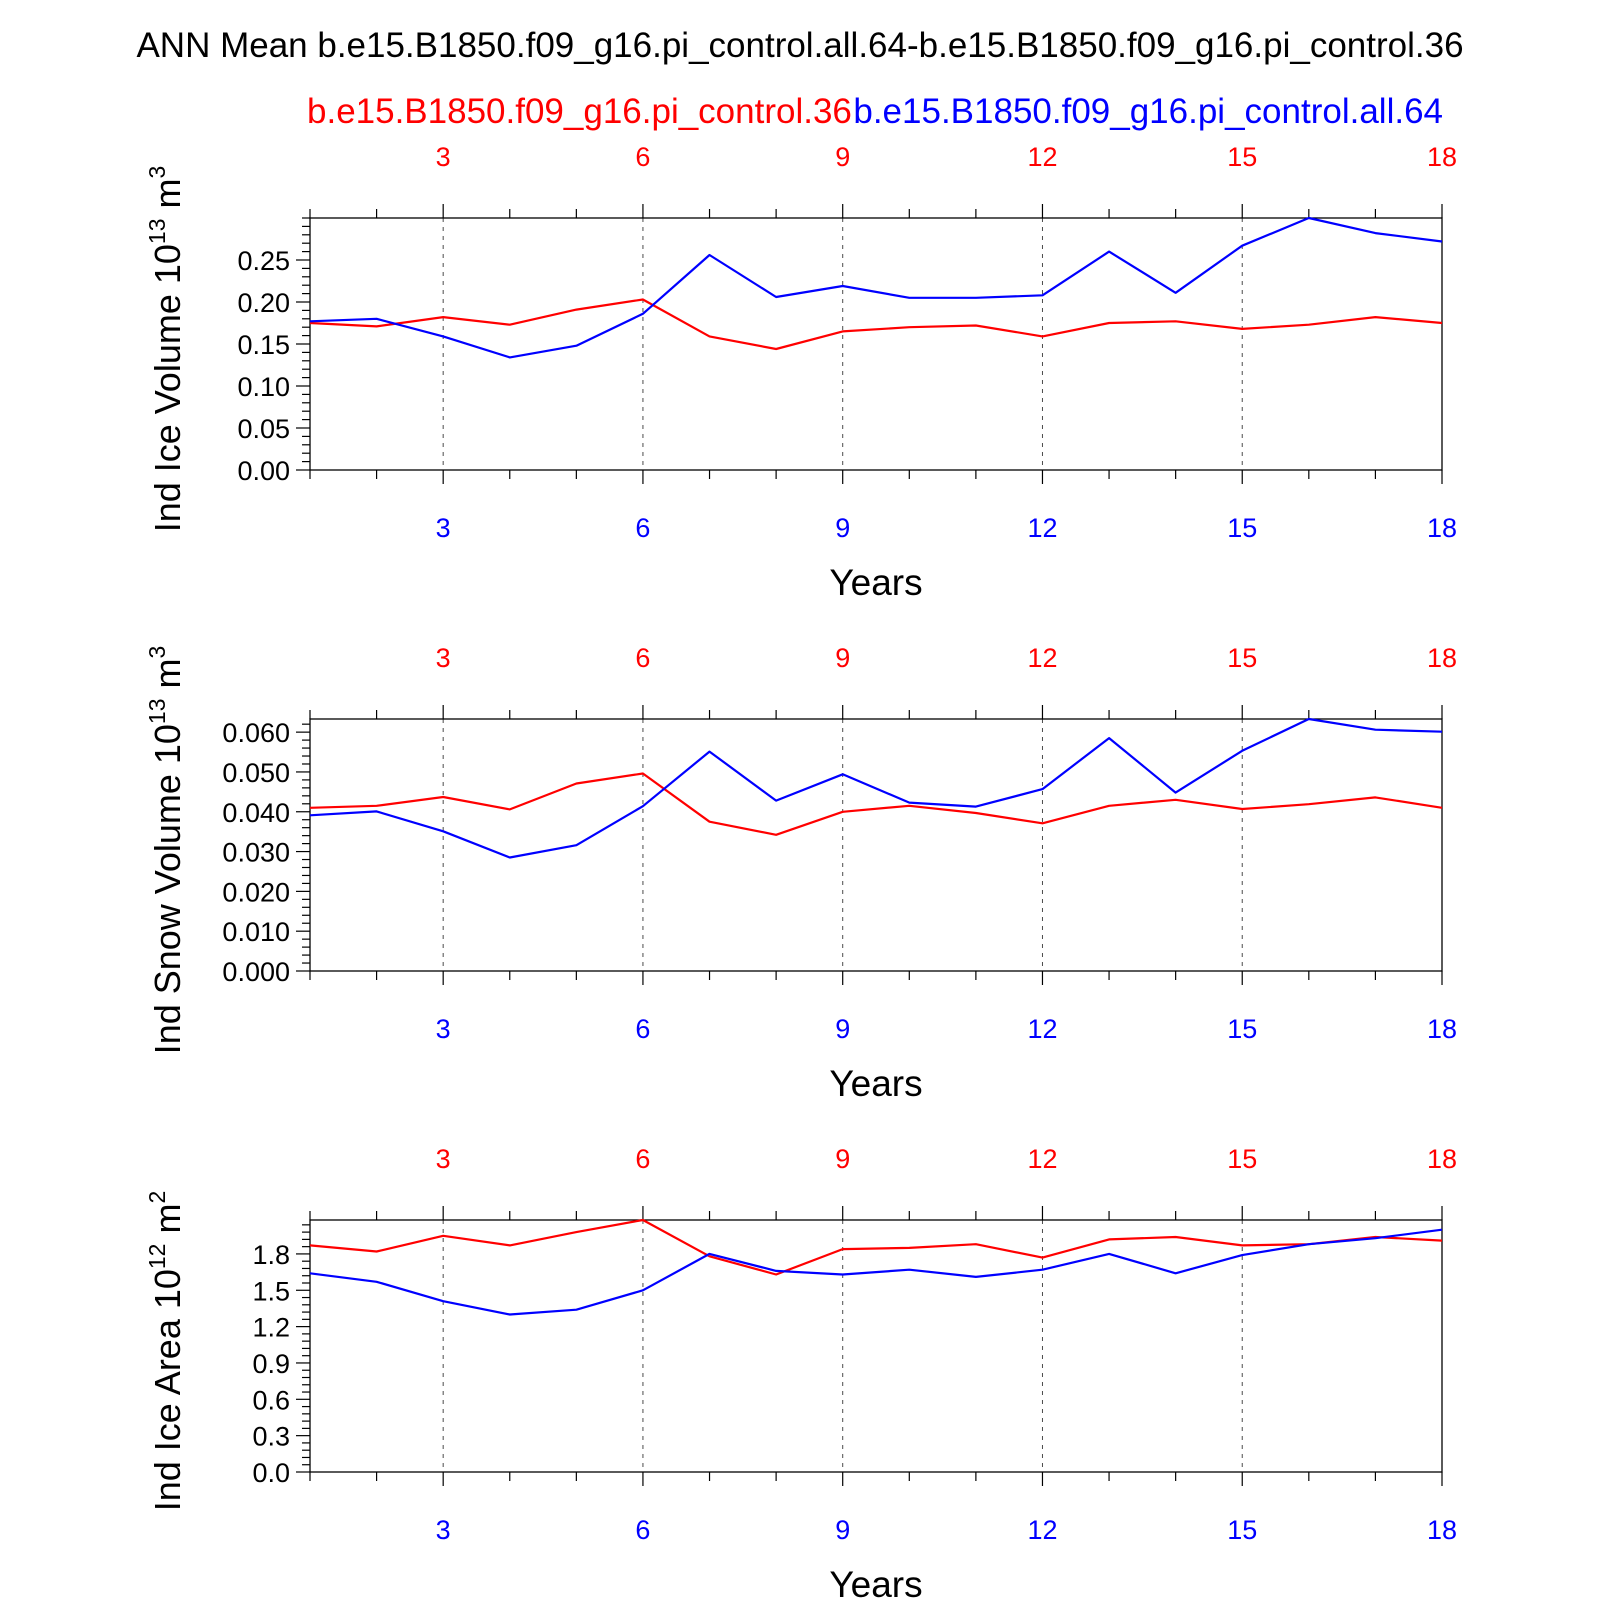 The width and height of the screenshot is (1600, 1600). I want to click on y-tick-label: 0.050, so click(256, 773).